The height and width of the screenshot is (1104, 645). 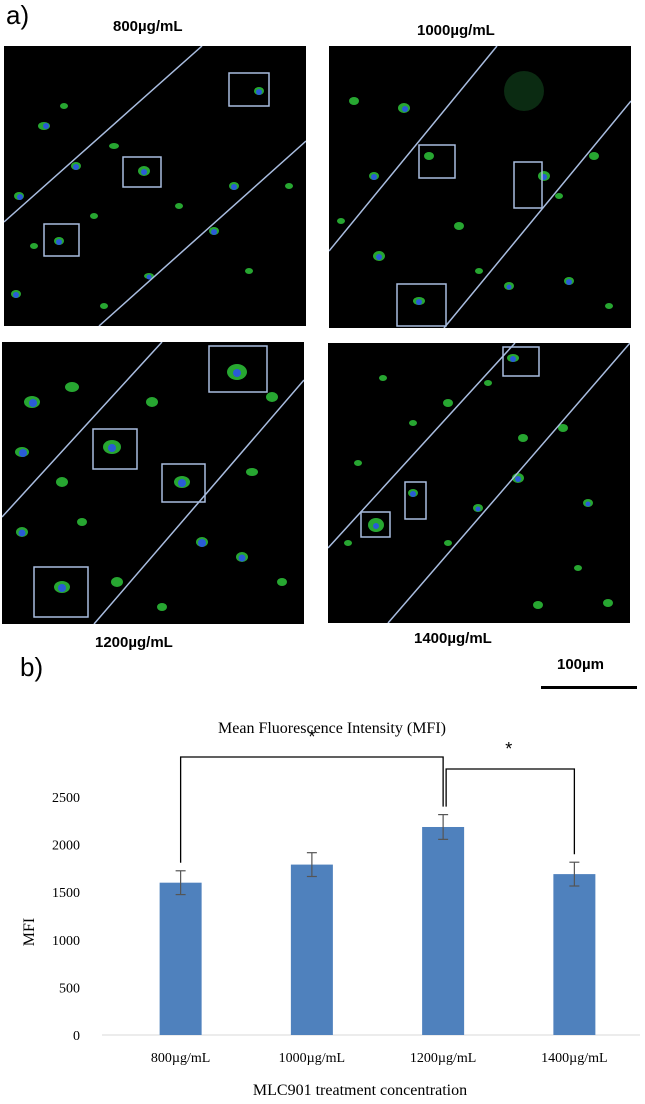 I want to click on y-tick-label: 2000, so click(x=66, y=846).